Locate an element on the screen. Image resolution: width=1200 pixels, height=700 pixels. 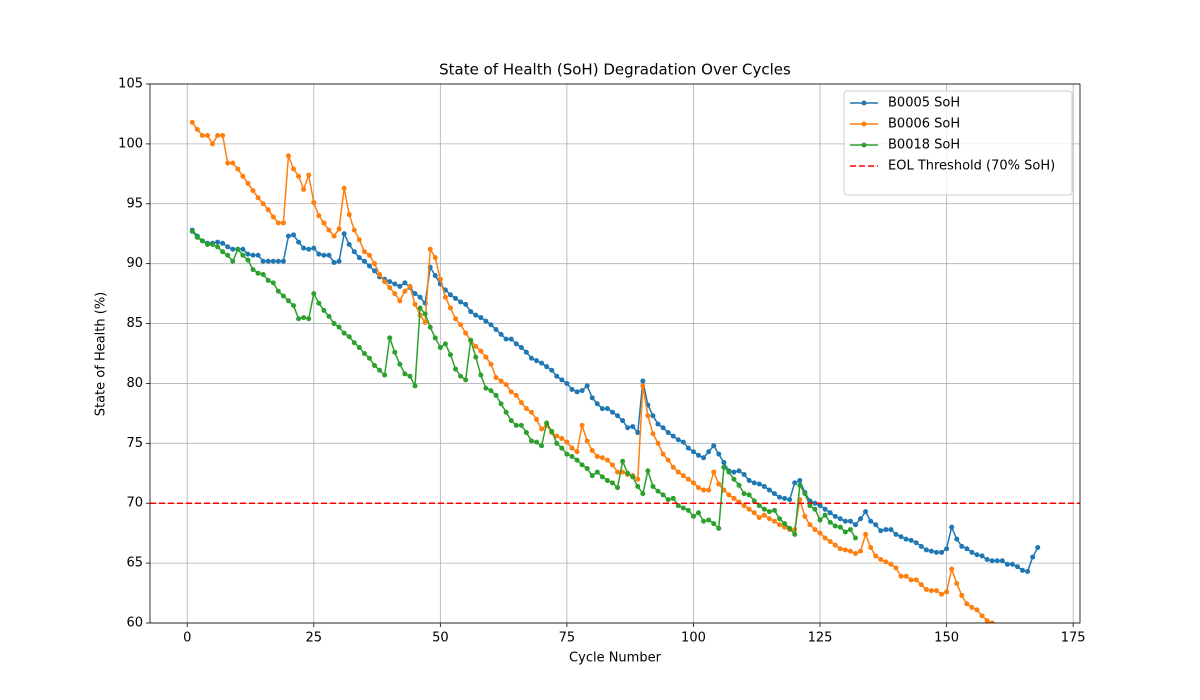
x-tick-label: 150 is located at coordinates (946, 638).